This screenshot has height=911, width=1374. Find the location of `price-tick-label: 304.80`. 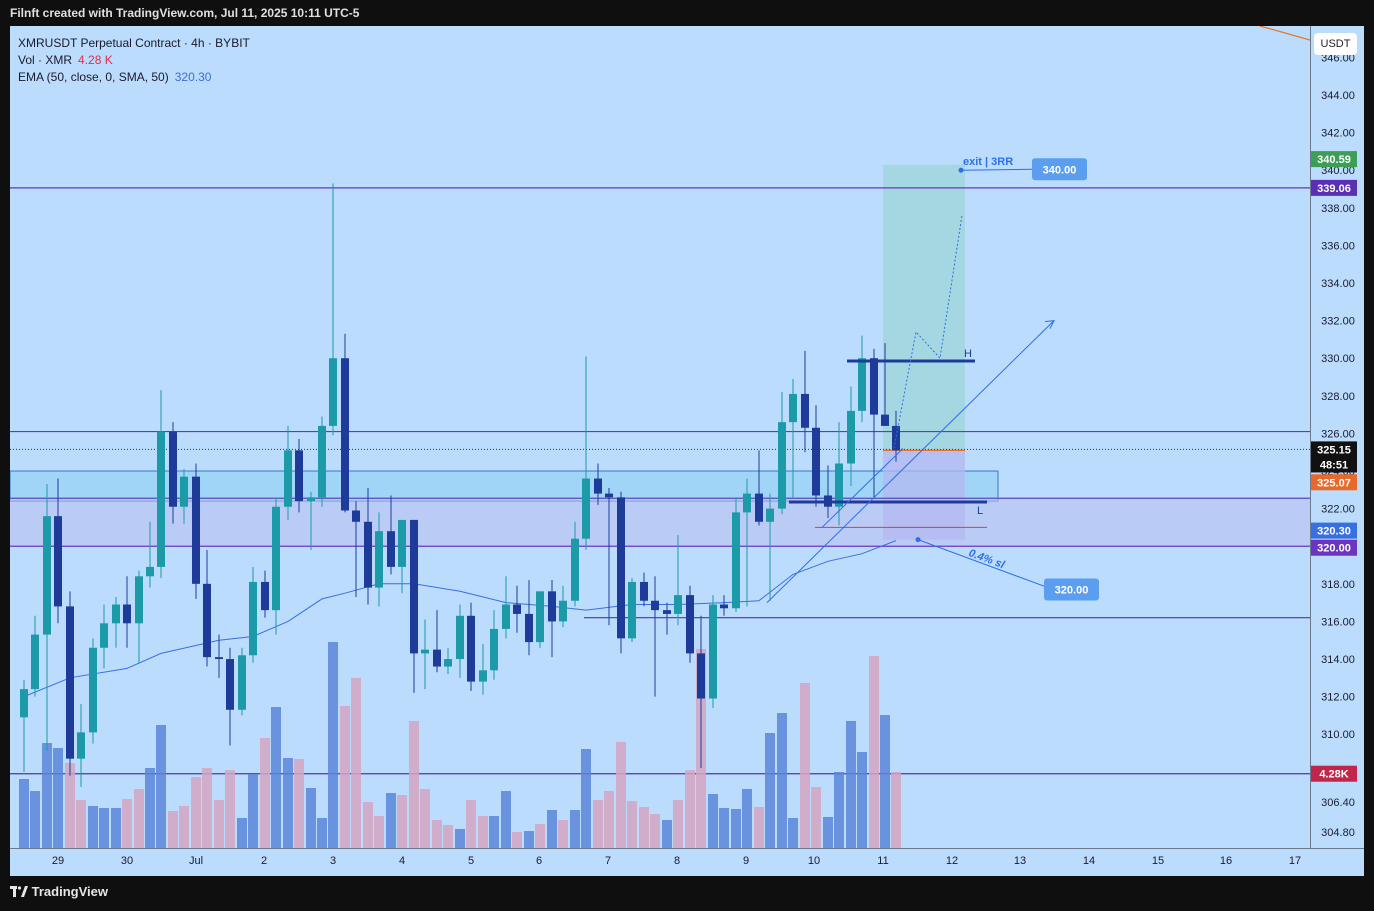

price-tick-label: 304.80 is located at coordinates (1338, 833).